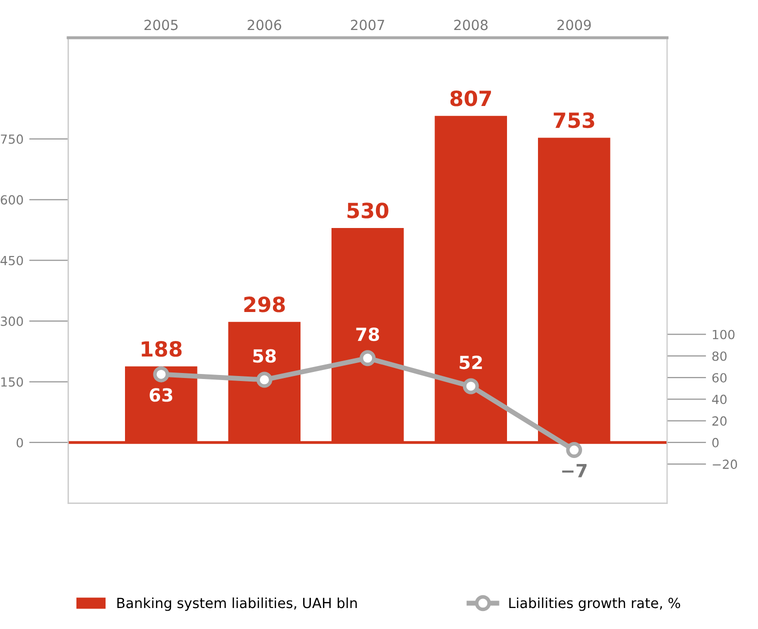 This screenshot has height=629, width=758. I want to click on y-tick-label: 0, so click(19, 443).